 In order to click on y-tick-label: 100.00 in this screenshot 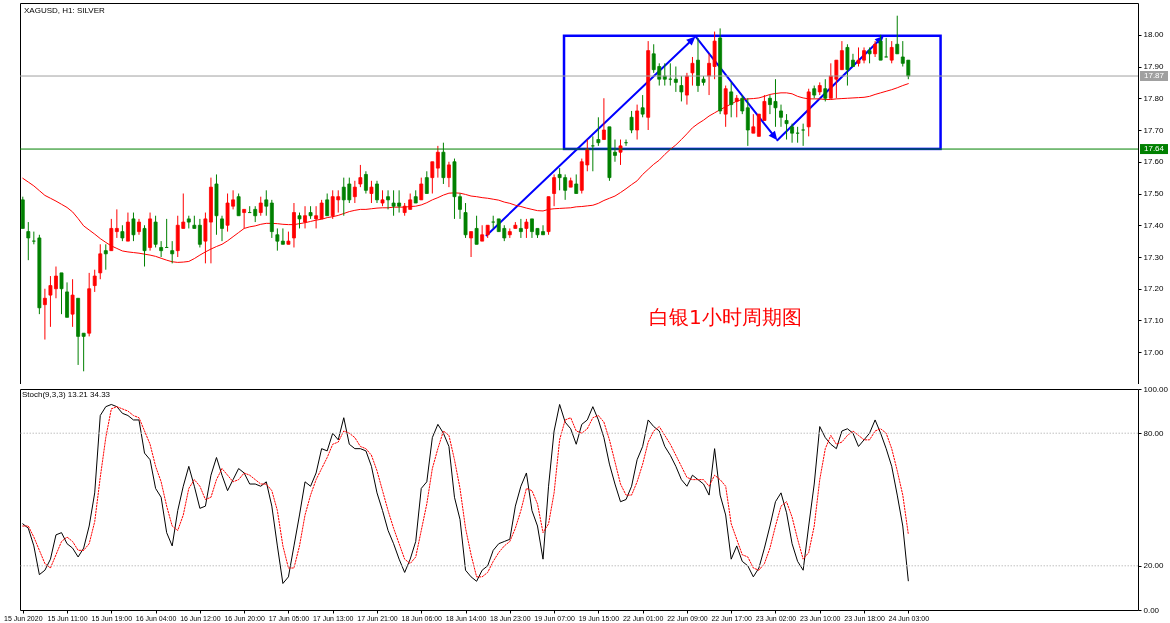, I will do `click(1156, 389)`.